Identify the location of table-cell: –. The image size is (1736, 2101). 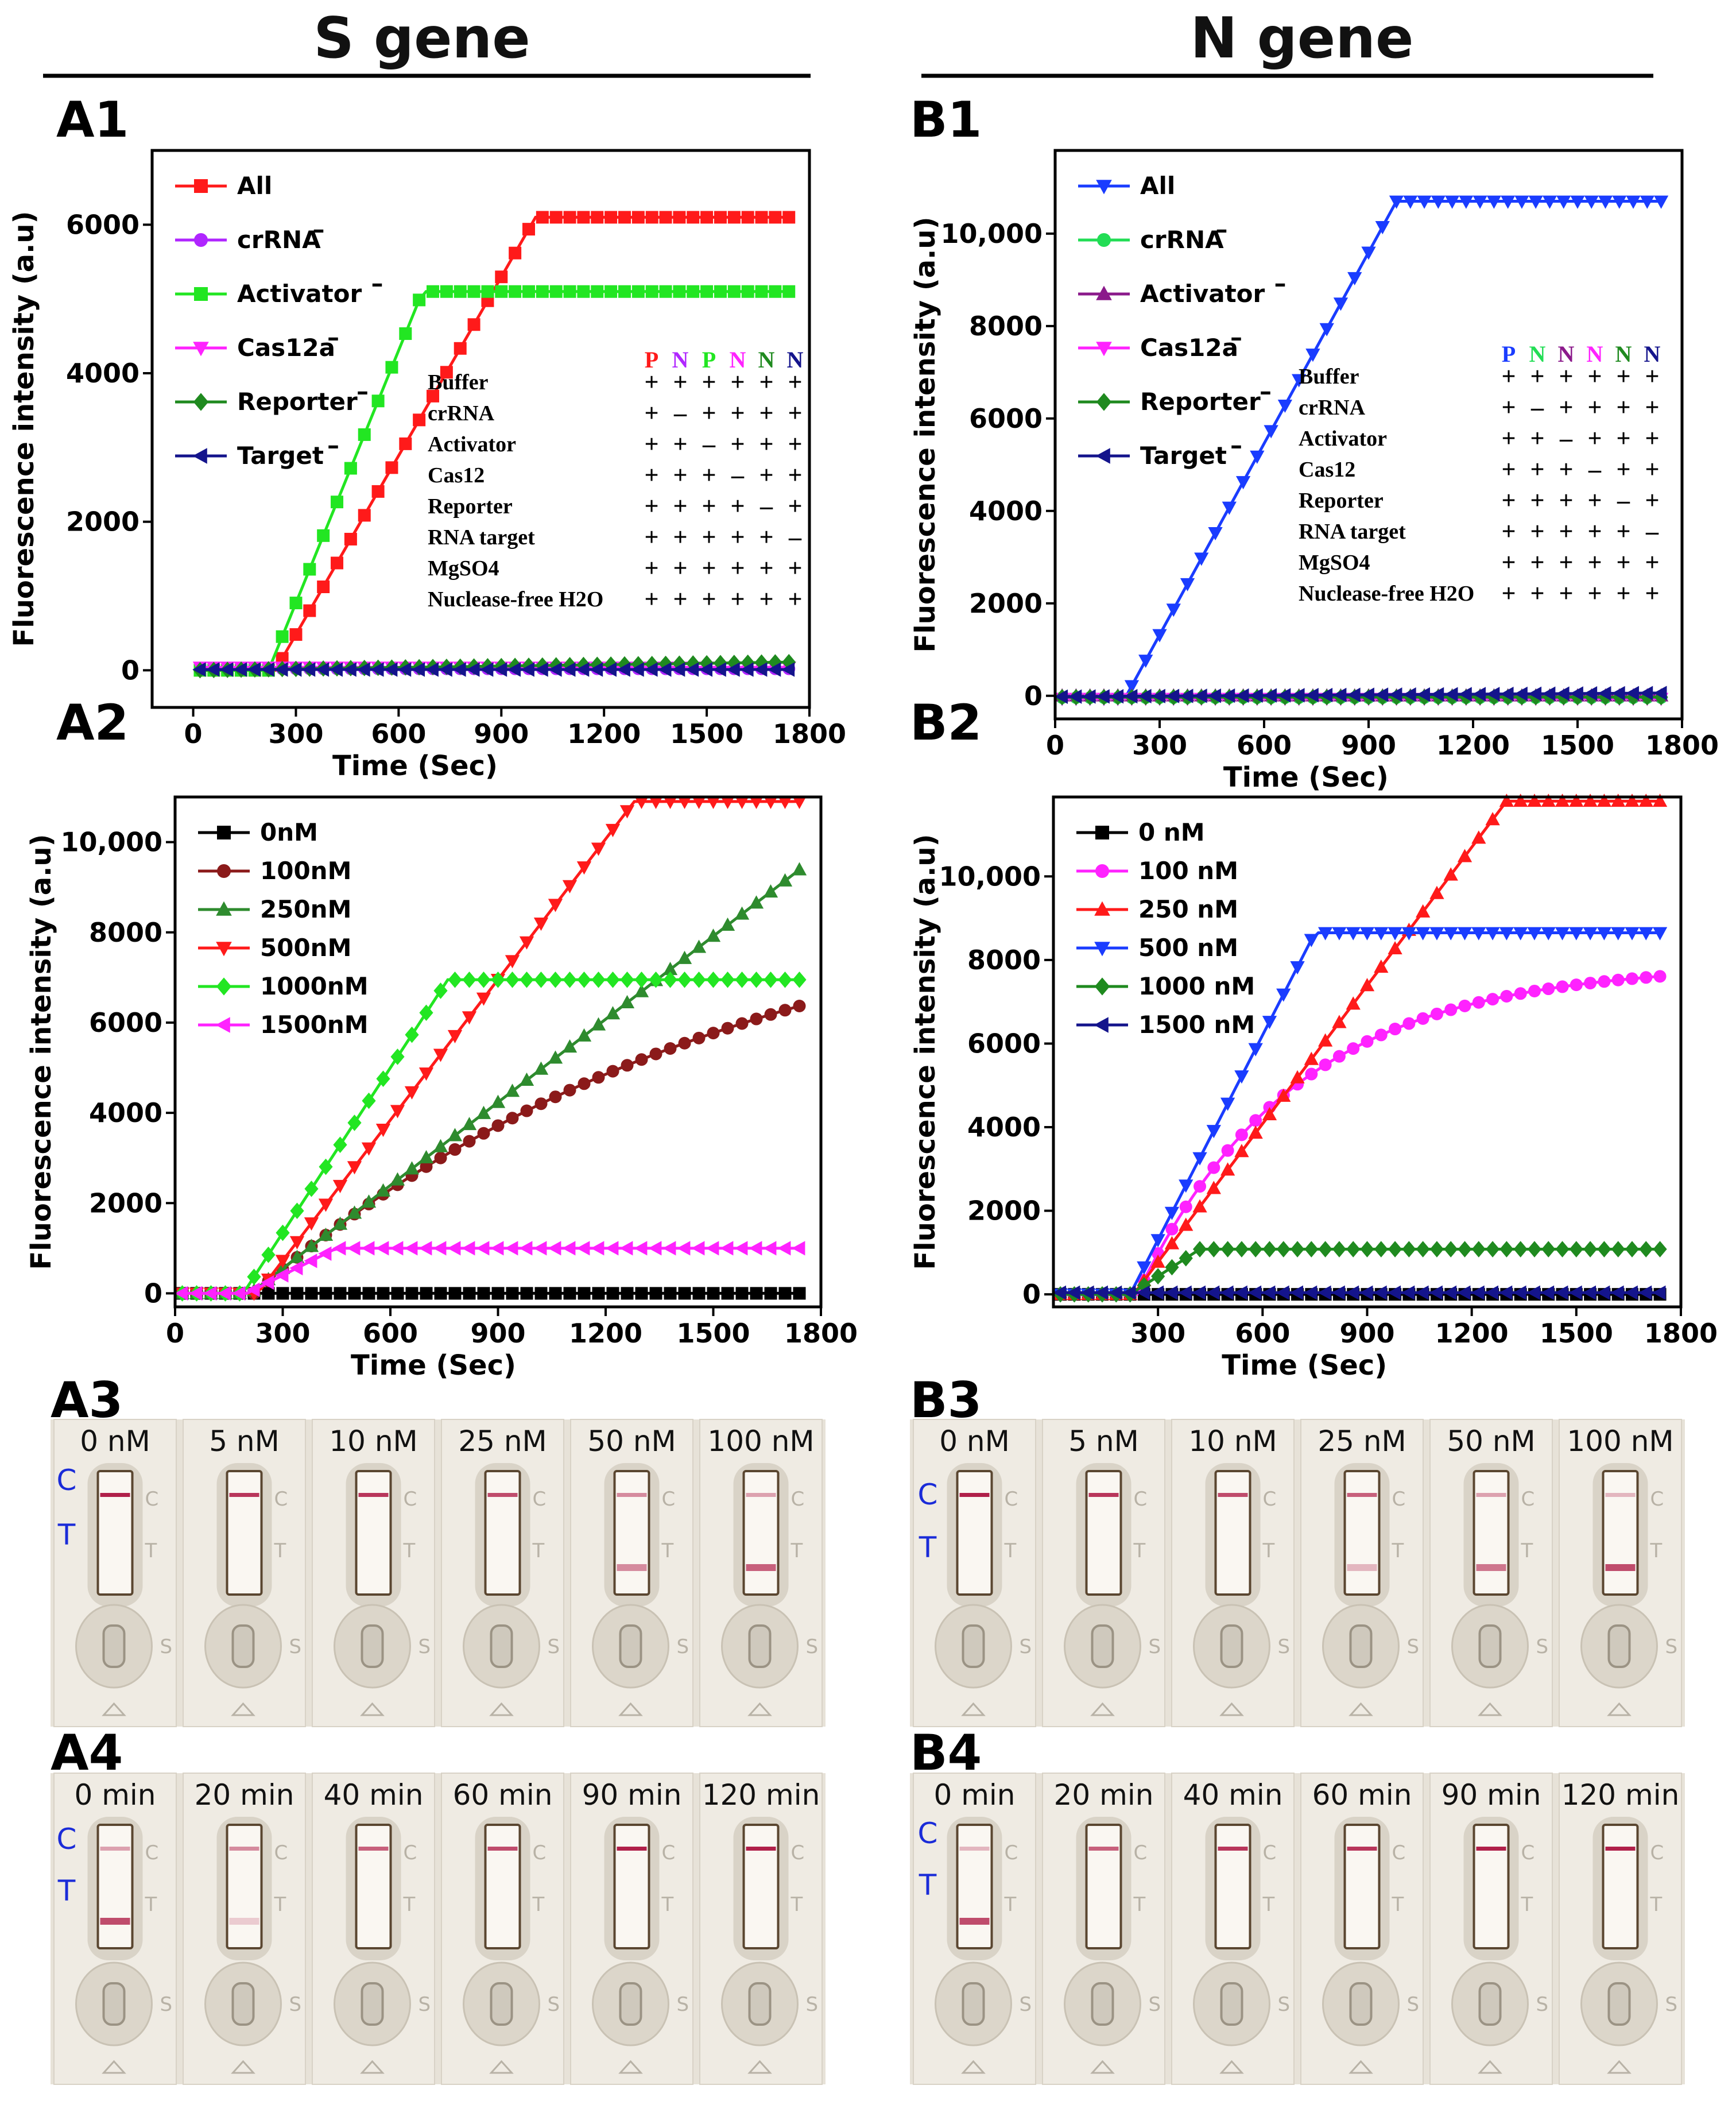
(1537, 407).